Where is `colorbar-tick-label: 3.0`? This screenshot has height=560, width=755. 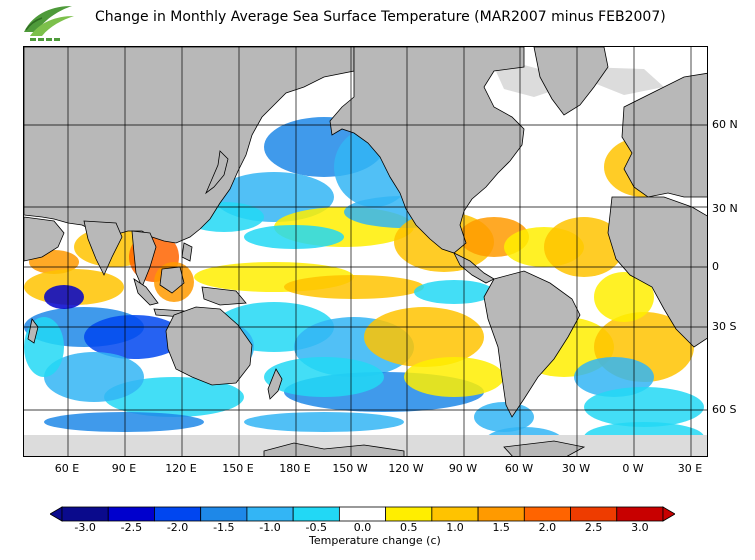
colorbar-tick-label: 3.0 is located at coordinates (640, 527).